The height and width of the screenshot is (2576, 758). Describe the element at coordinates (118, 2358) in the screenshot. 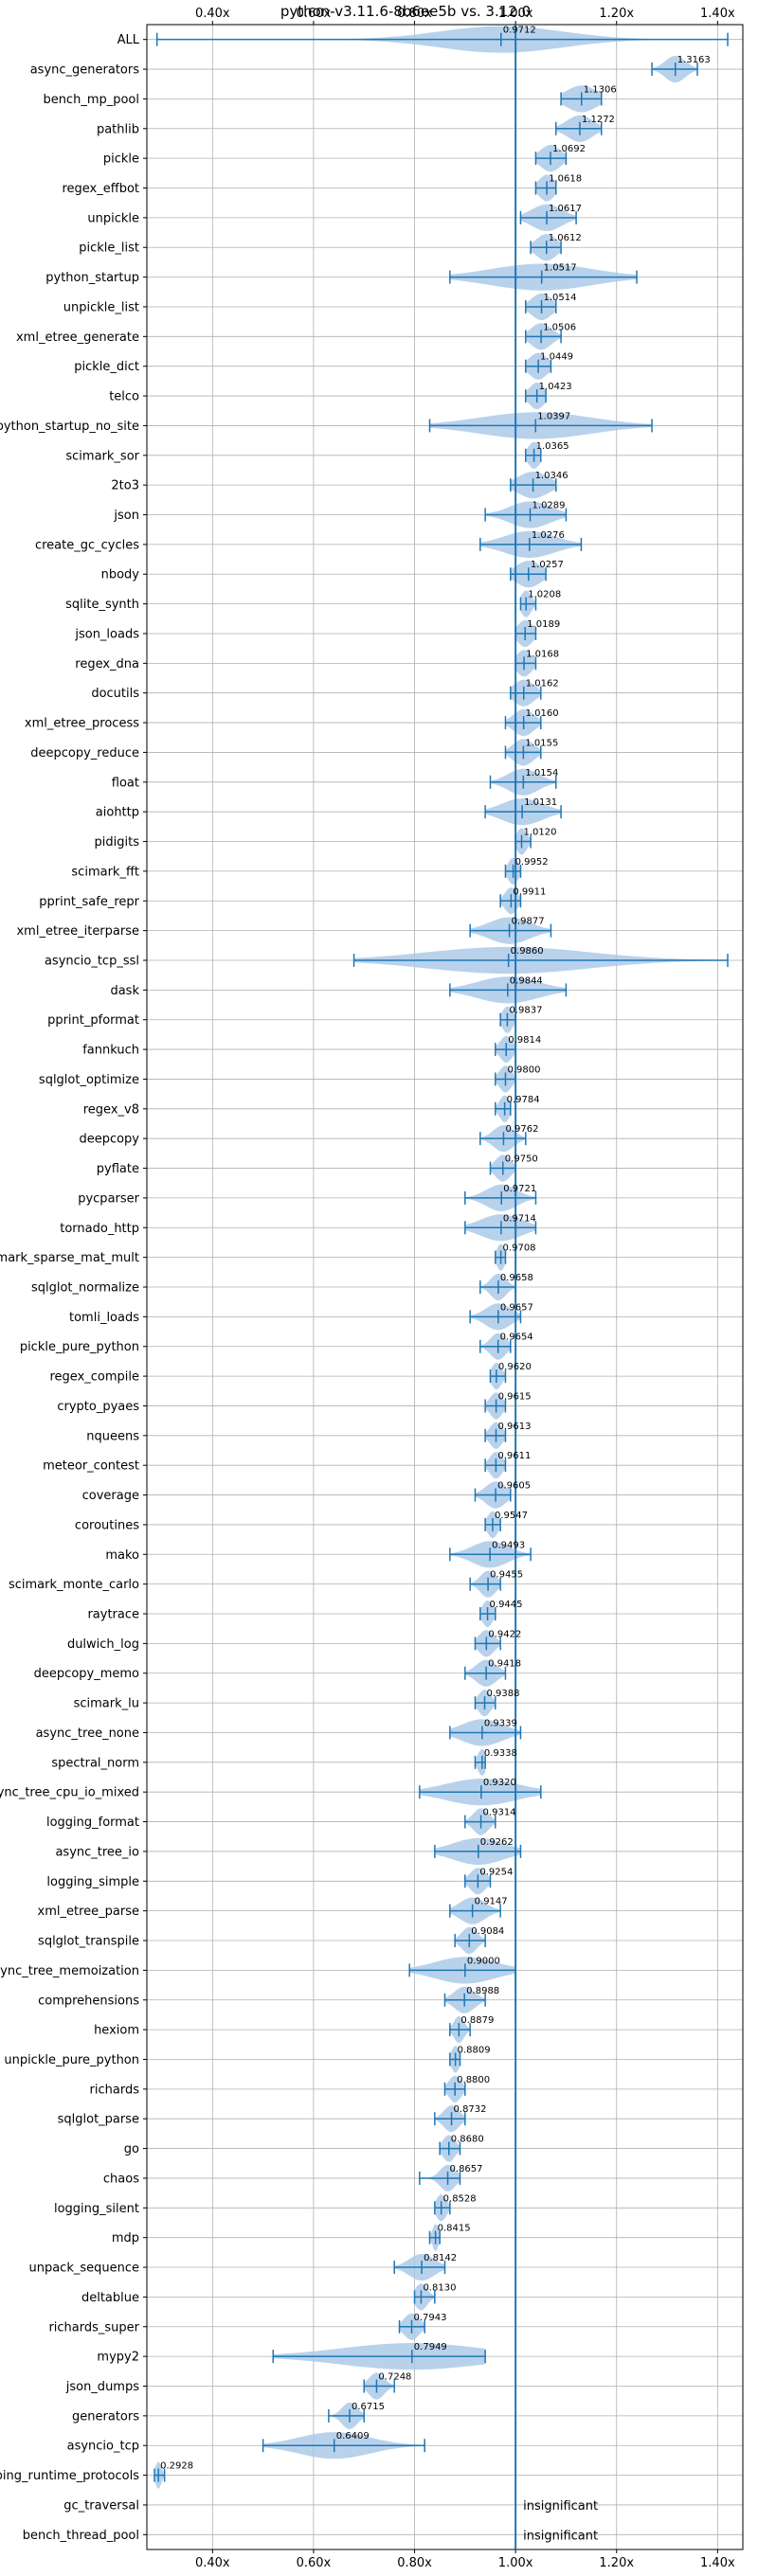

I see `benchmark-label: mypy2` at that location.